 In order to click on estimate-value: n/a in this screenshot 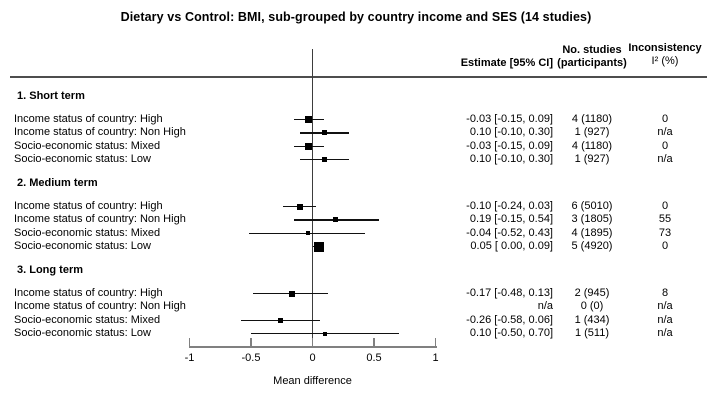, I will do `click(545, 306)`.